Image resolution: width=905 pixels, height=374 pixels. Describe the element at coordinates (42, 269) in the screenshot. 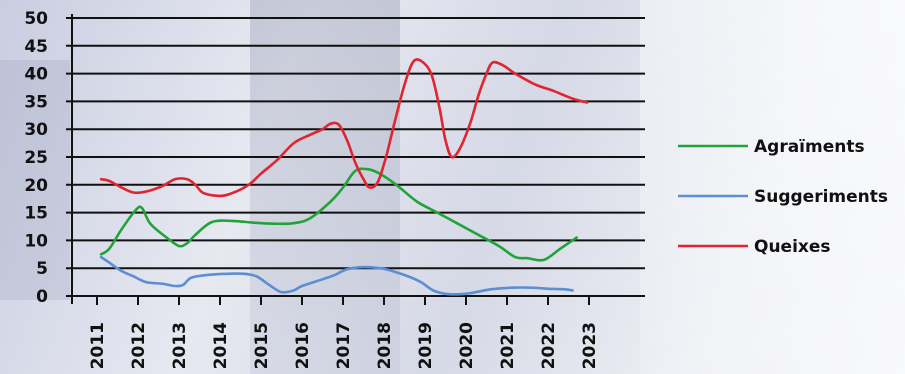

I see `y-tick-label-5: 5` at that location.